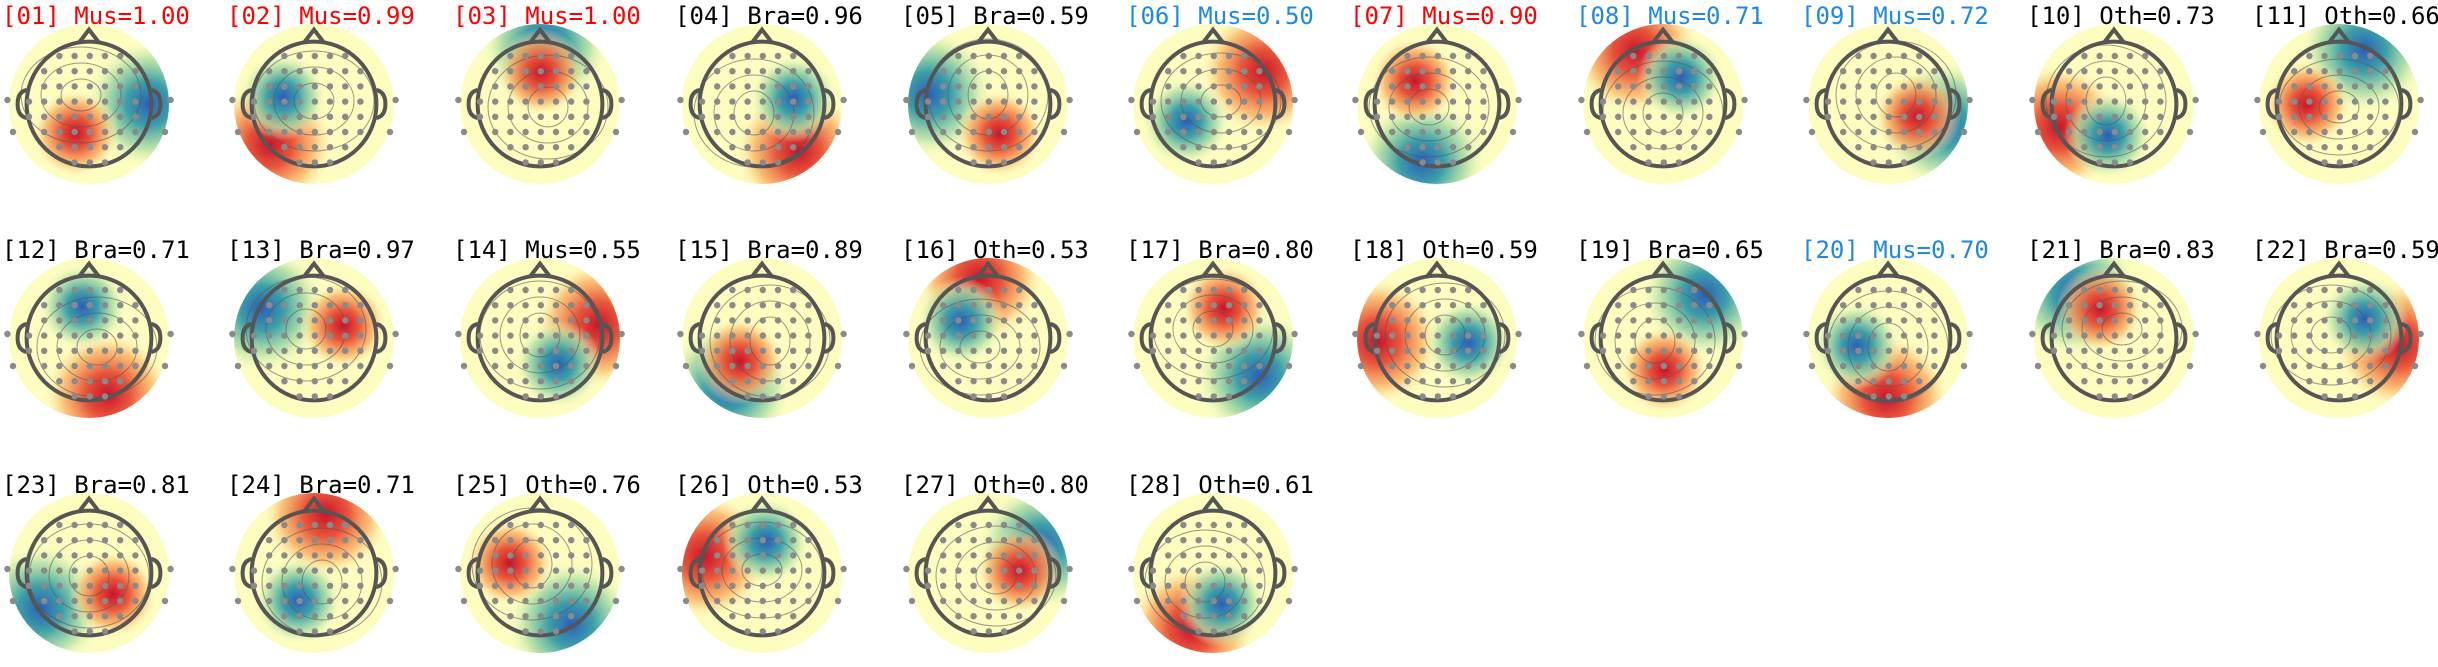 Image resolution: width=2438 pixels, height=667 pixels. What do you see at coordinates (321, 93) in the screenshot?
I see `component: [02] Mus=0.99` at bounding box center [321, 93].